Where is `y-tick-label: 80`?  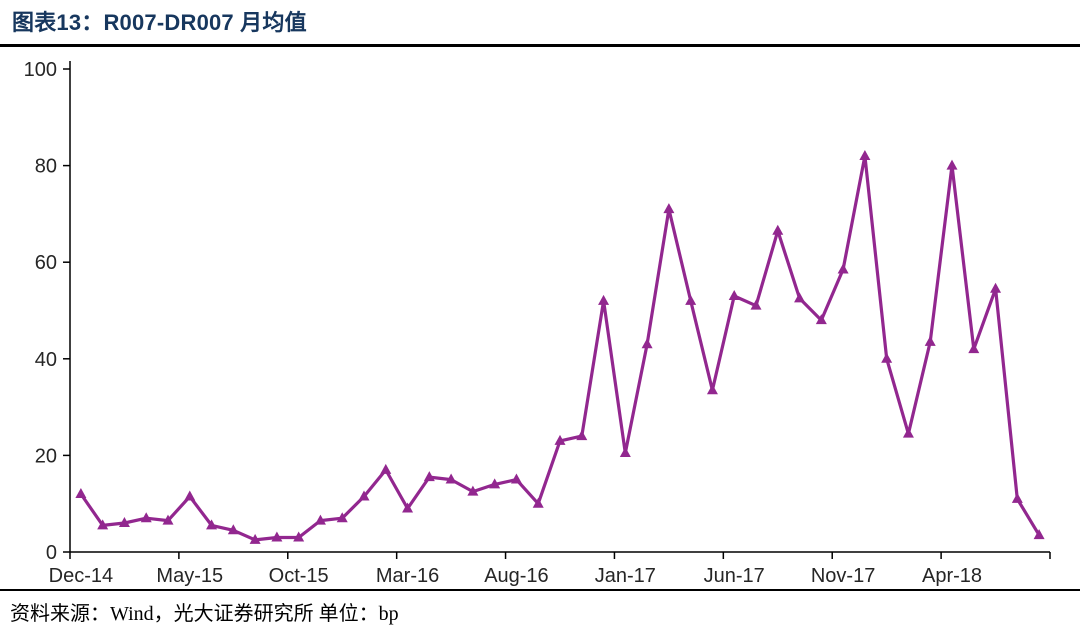
y-tick-label: 80 is located at coordinates (46, 167).